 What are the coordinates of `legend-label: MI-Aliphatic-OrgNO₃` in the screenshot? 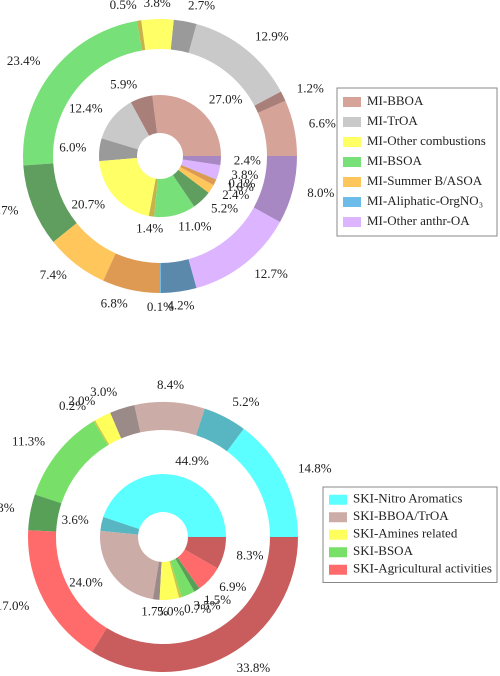 It's located at (425, 200).